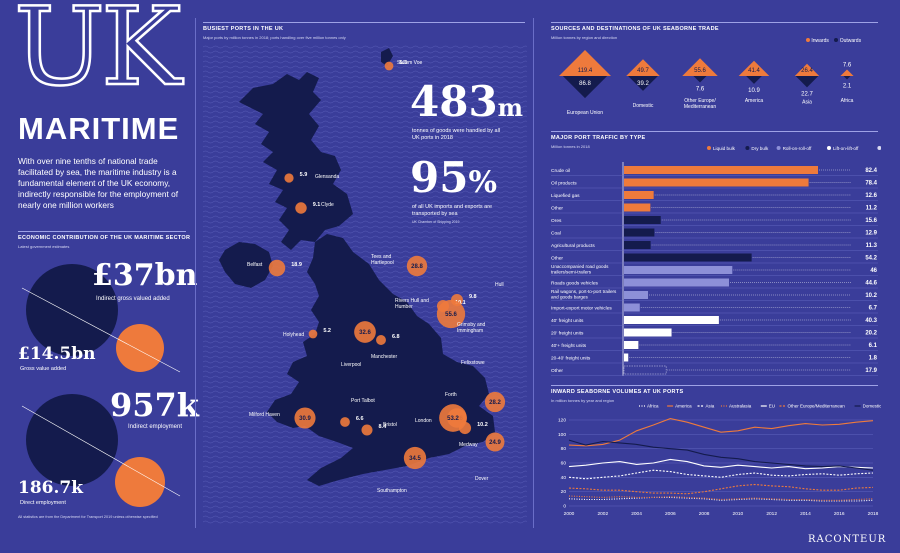 The width and height of the screenshot is (900, 553). What do you see at coordinates (573, 246) in the screenshot?
I see `traffic-label: Agricultural products` at bounding box center [573, 246].